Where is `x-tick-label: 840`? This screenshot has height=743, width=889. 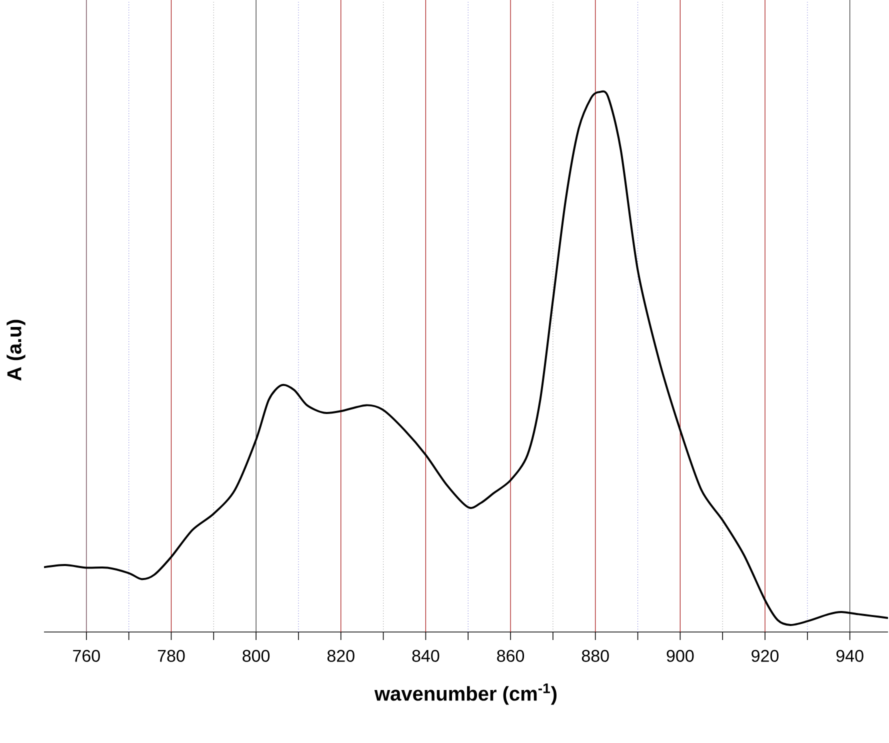 x-tick-label: 840 is located at coordinates (426, 656).